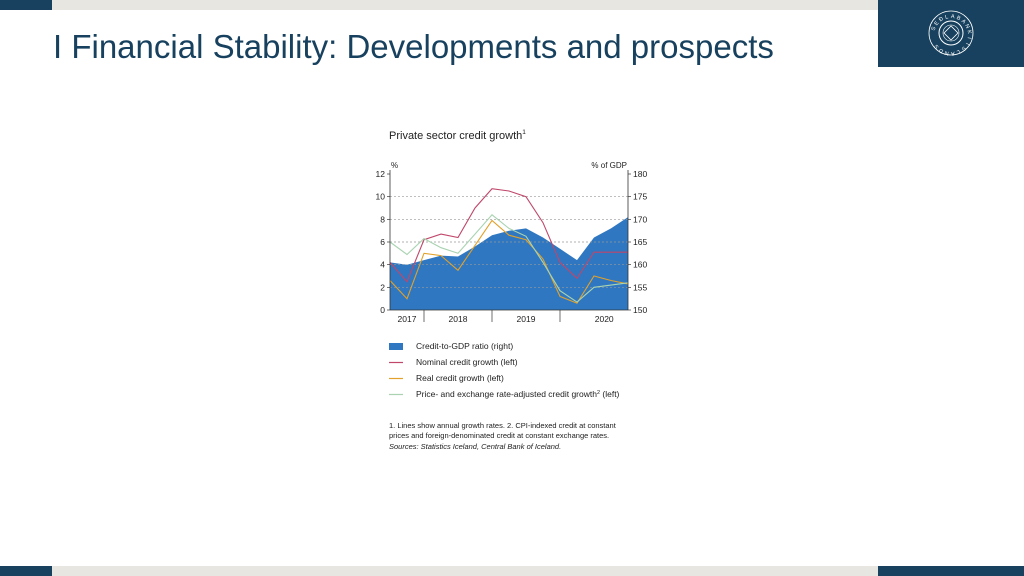 The image size is (1024, 576). Describe the element at coordinates (26, 5) in the screenshot. I see `top-accent` at that location.